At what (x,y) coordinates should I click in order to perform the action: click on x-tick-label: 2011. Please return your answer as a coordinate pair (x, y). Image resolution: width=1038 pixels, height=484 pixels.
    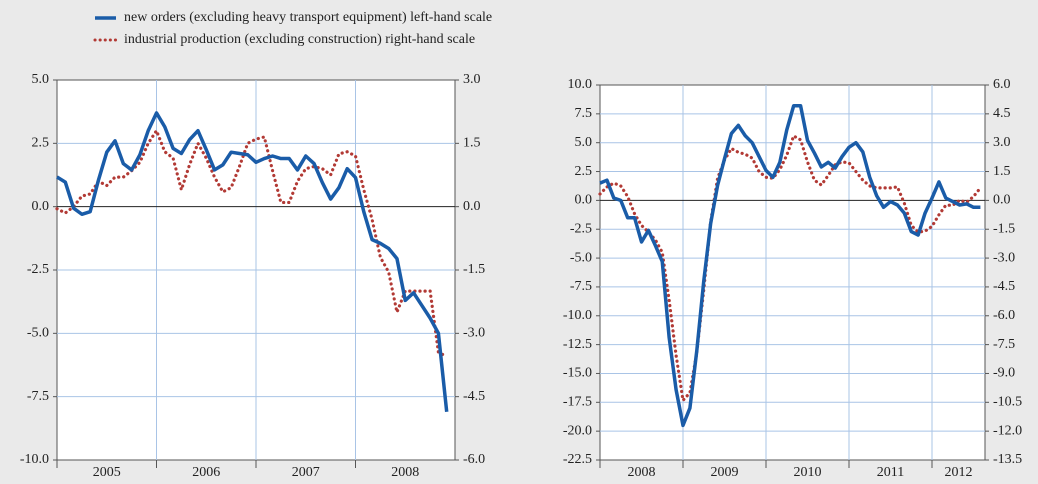
    Looking at the image, I should click on (890, 472).